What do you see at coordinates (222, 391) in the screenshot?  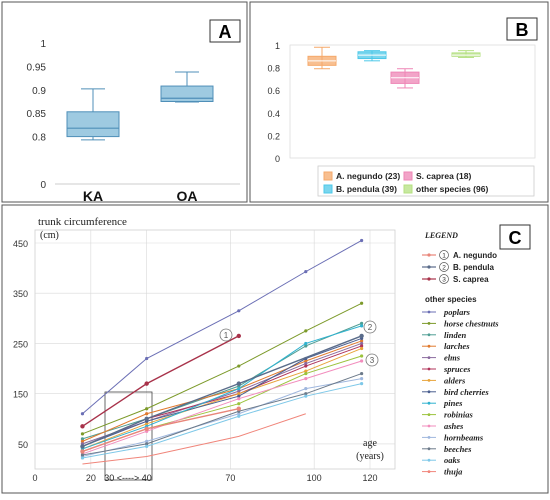 I see `series-line-b-pendula` at bounding box center [222, 391].